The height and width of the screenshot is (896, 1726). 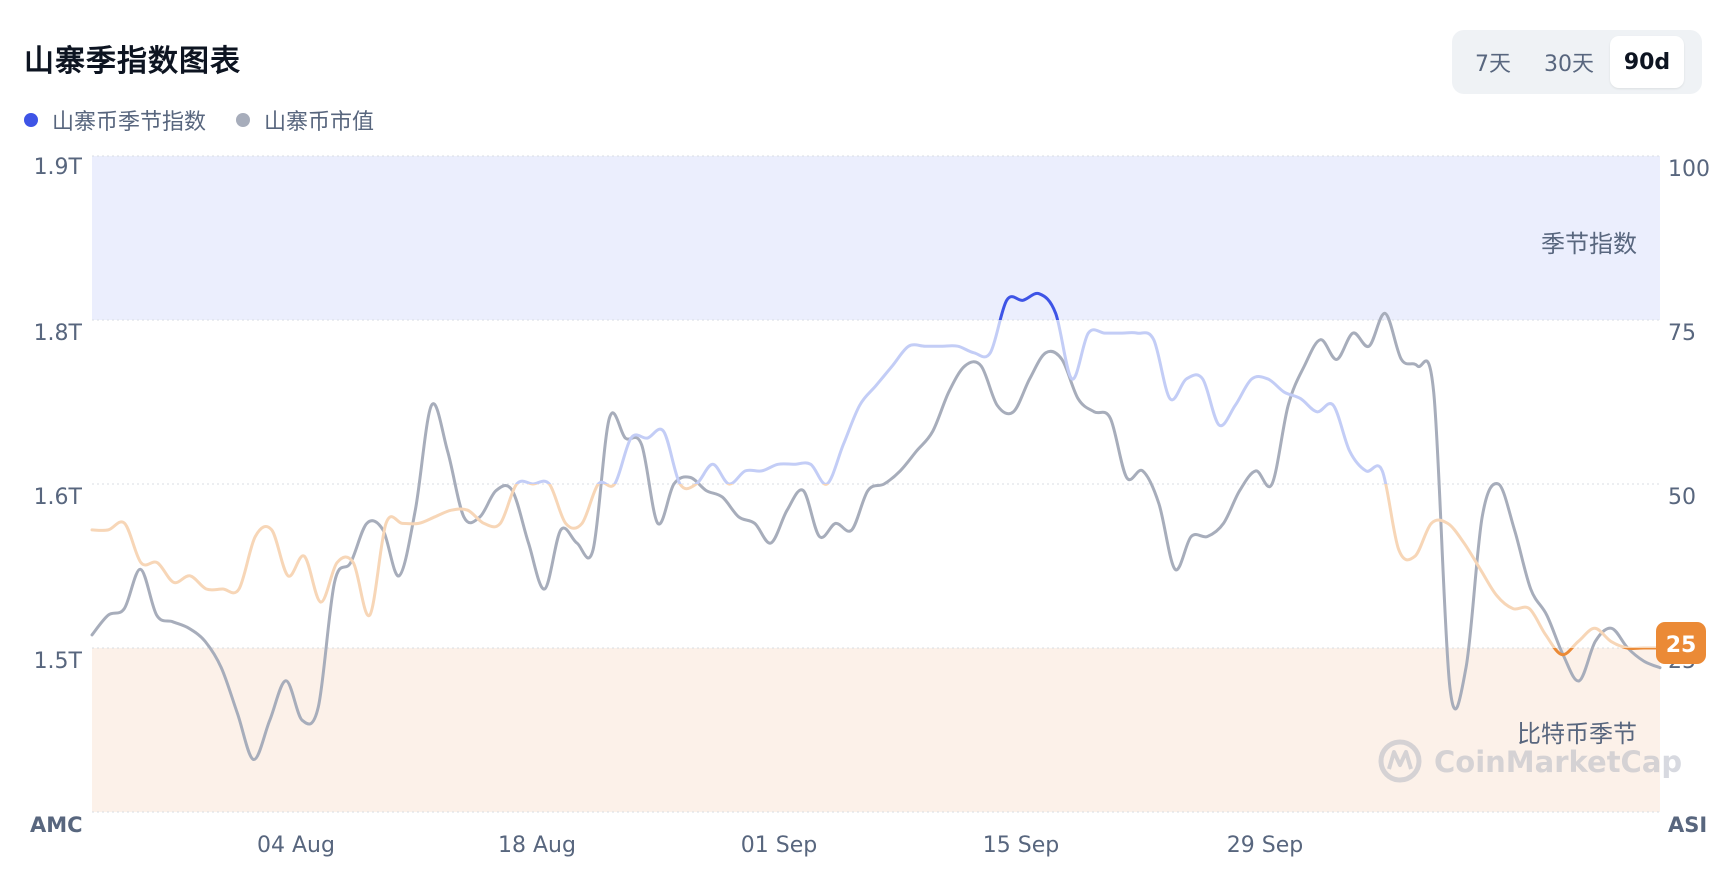 I want to click on current-value-badge: 25, so click(x=1681, y=643).